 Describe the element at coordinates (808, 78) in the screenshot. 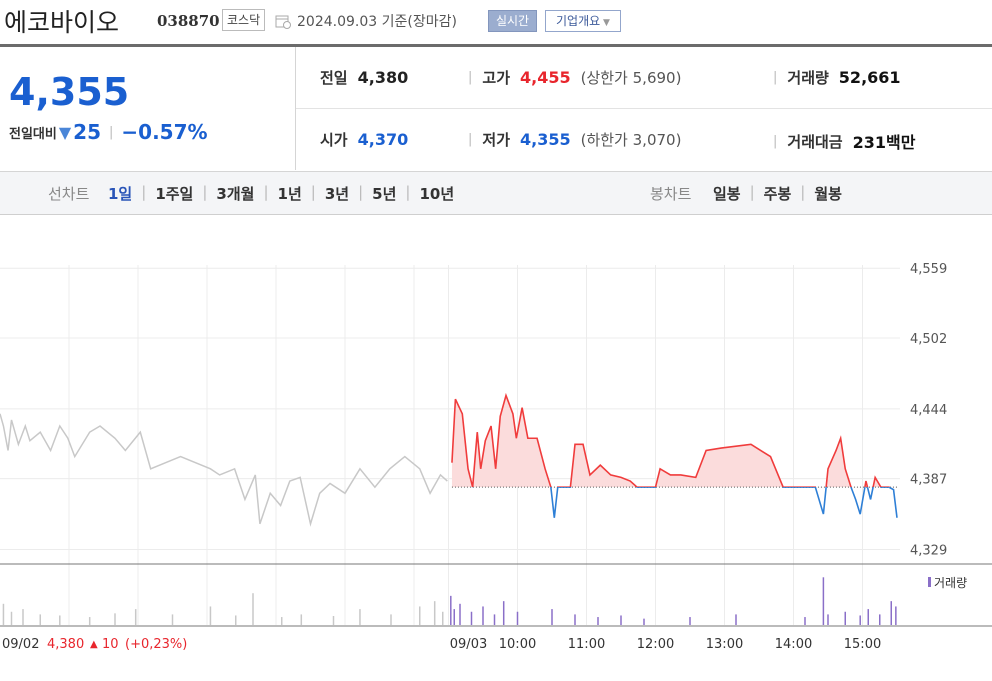

I see `item-label: 거래량` at that location.